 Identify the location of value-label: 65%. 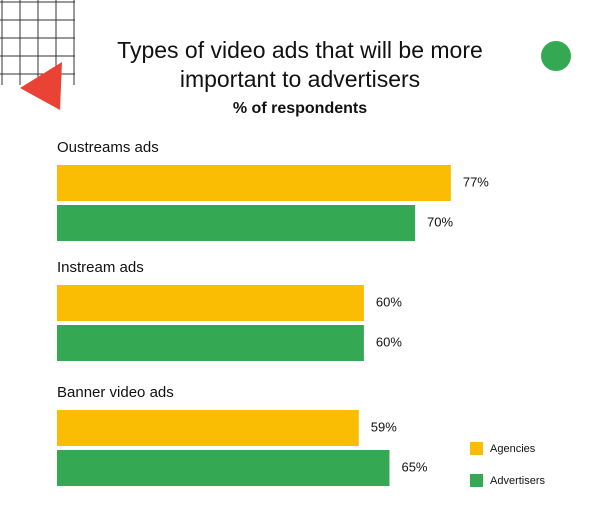
(414, 466).